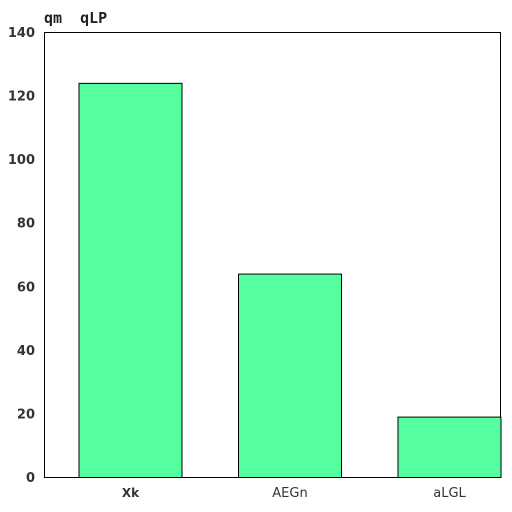 Image resolution: width=512 pixels, height=512 pixels. What do you see at coordinates (26, 224) in the screenshot?
I see `y-tick-label: 80` at bounding box center [26, 224].